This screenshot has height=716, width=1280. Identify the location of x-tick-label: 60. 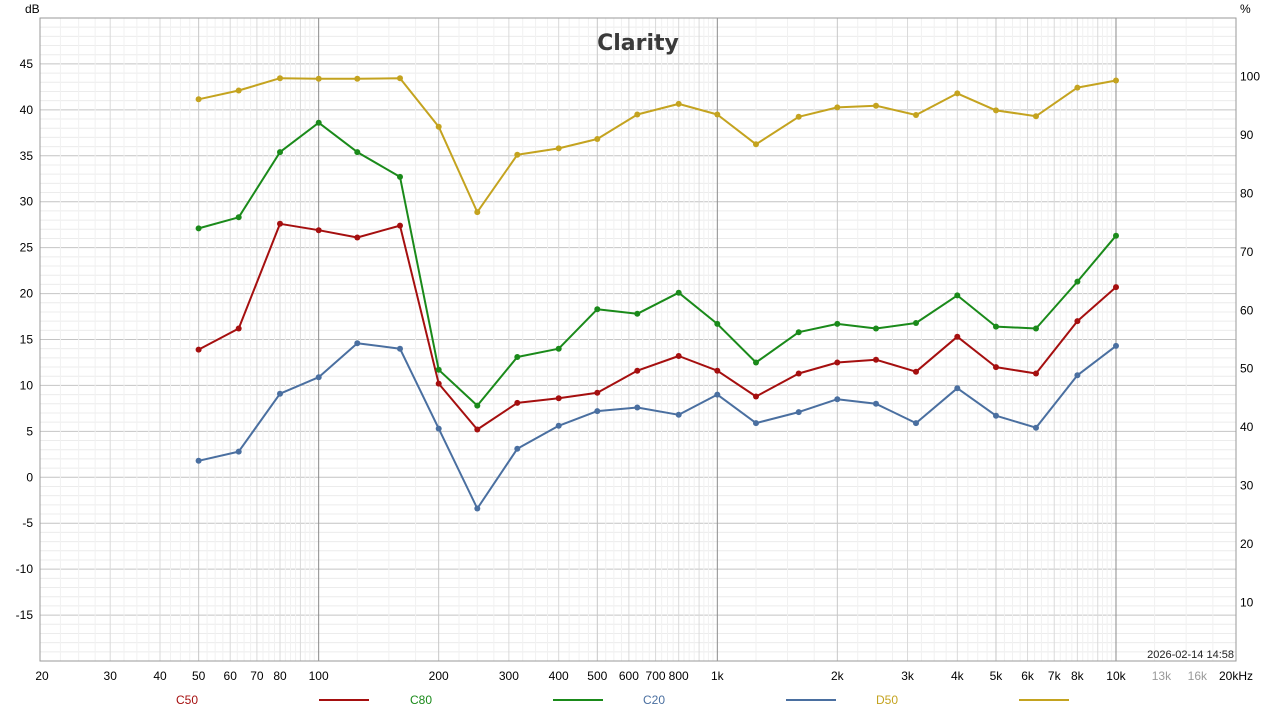
(231, 676).